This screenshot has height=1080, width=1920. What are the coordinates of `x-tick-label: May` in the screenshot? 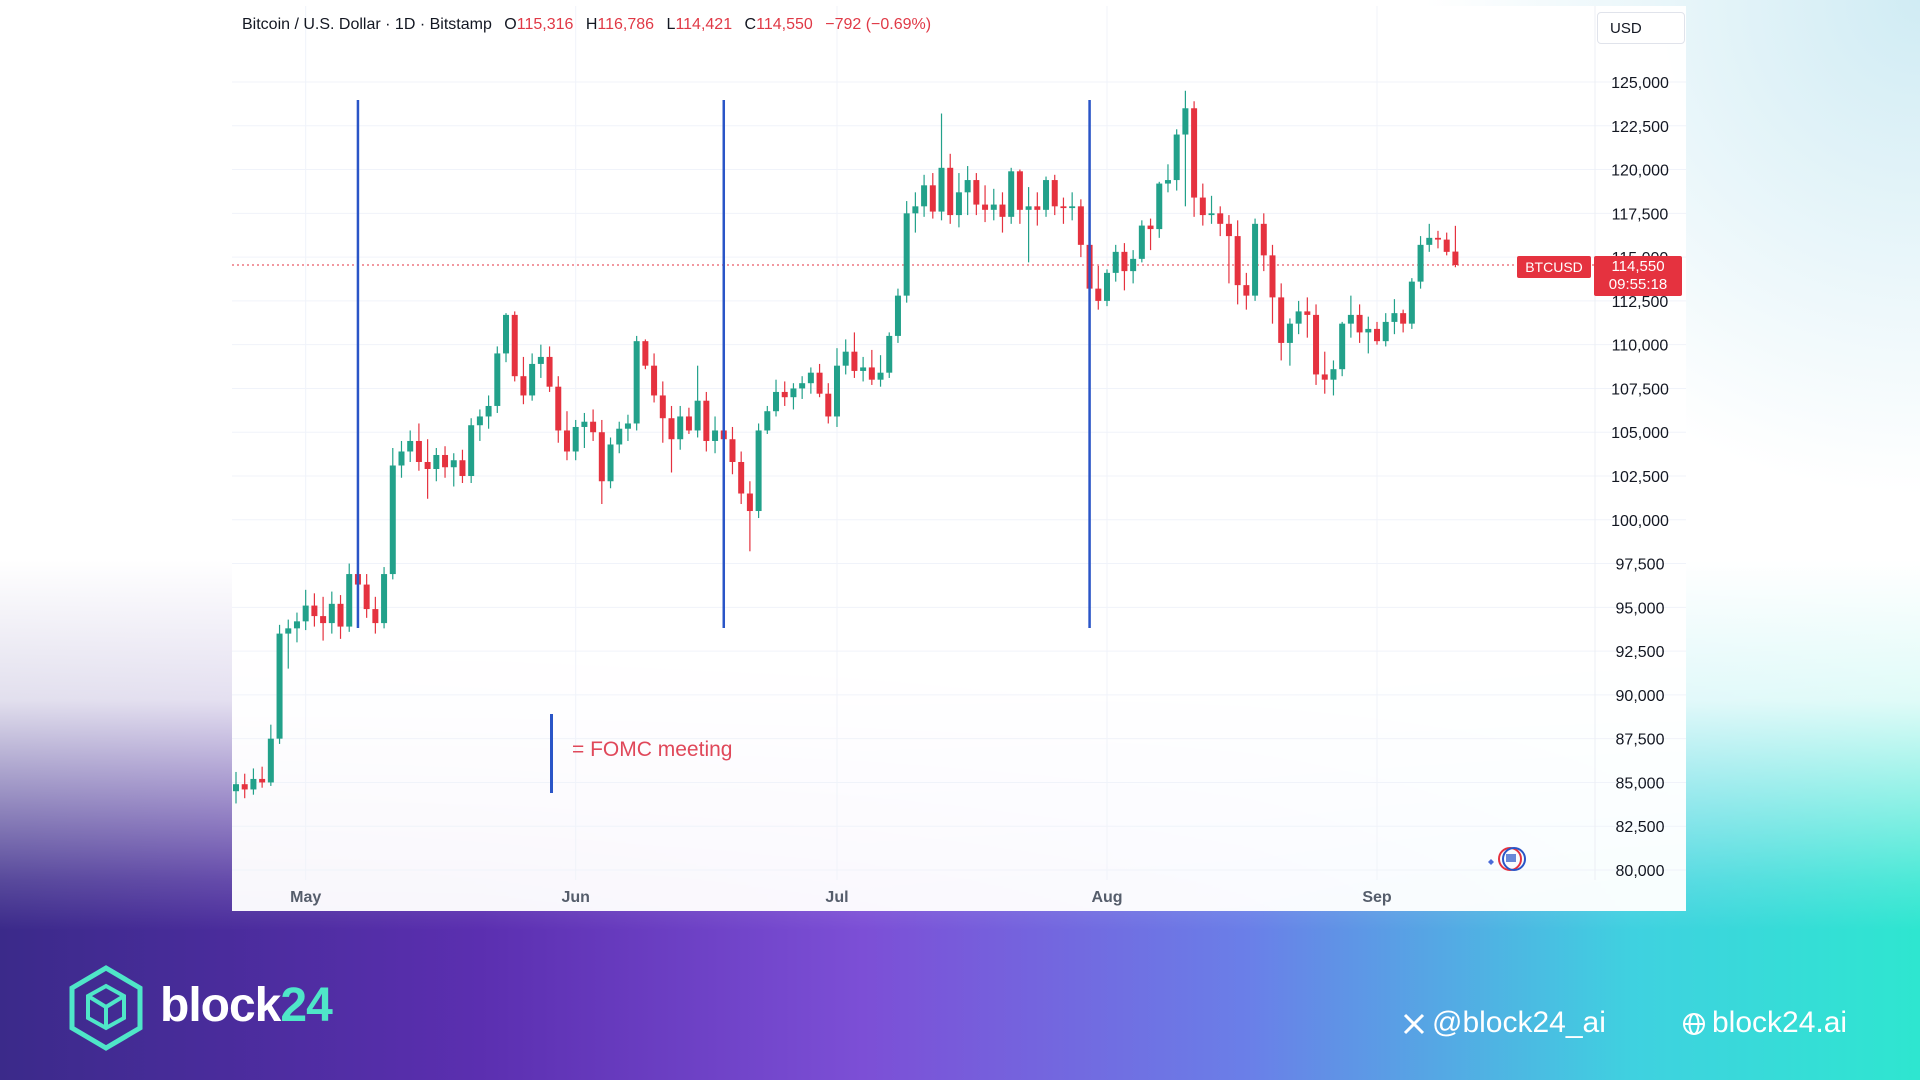 It's located at (305, 897).